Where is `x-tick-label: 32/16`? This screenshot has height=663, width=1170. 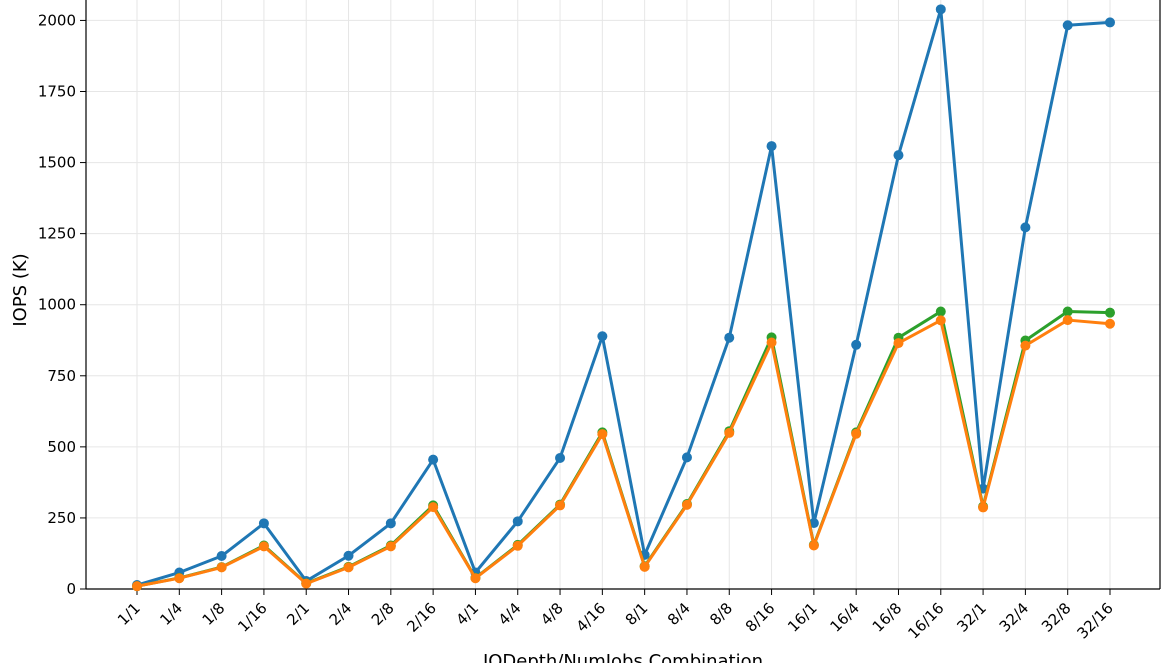
x-tick-label: 32/16 is located at coordinates (1095, 620).